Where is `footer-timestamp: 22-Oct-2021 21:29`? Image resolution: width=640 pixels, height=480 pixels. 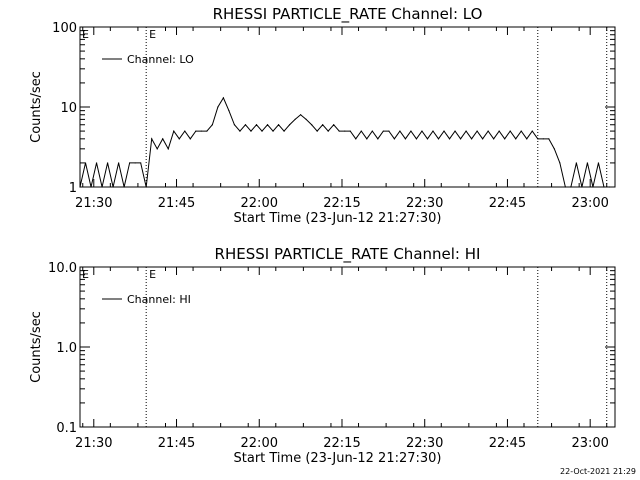 footer-timestamp: 22-Oct-2021 21:29 is located at coordinates (598, 471).